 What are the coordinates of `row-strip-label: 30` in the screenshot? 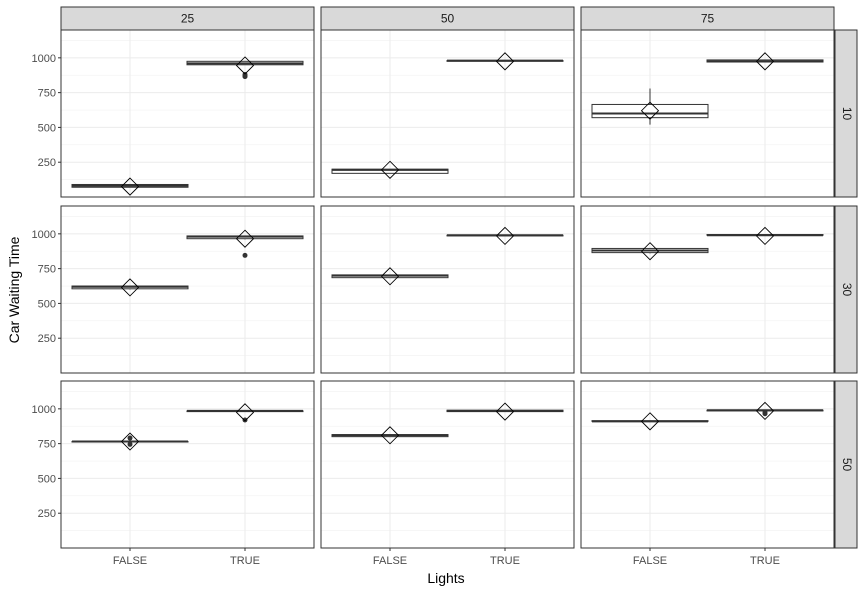 It's located at (847, 290).